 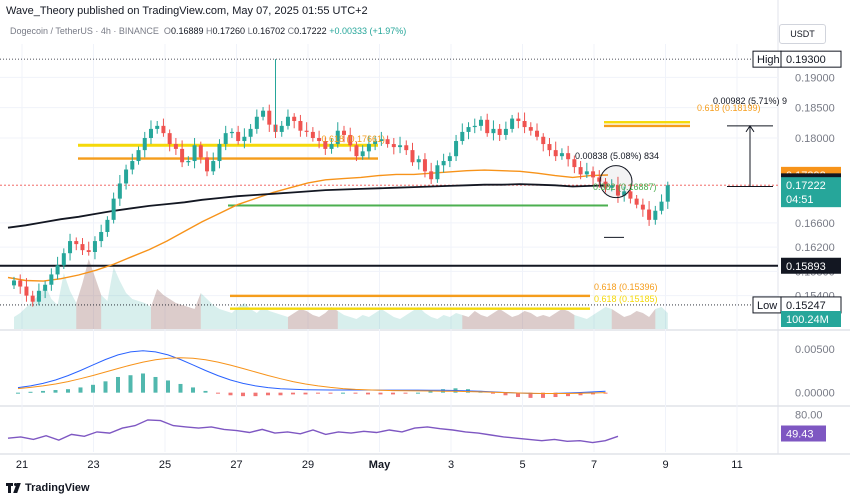 What do you see at coordinates (209, 31) in the screenshot?
I see `ohlc-high-label: H` at bounding box center [209, 31].